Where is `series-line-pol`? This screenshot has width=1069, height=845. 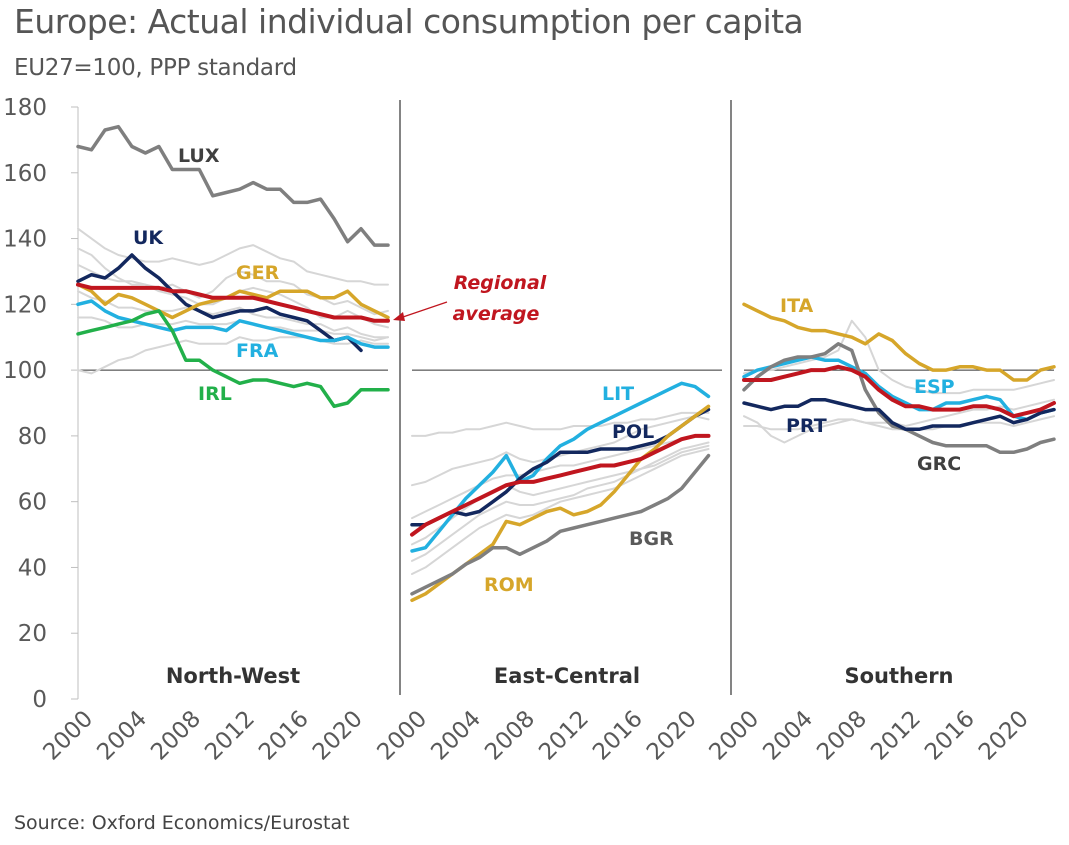 series-line-pol is located at coordinates (560, 467).